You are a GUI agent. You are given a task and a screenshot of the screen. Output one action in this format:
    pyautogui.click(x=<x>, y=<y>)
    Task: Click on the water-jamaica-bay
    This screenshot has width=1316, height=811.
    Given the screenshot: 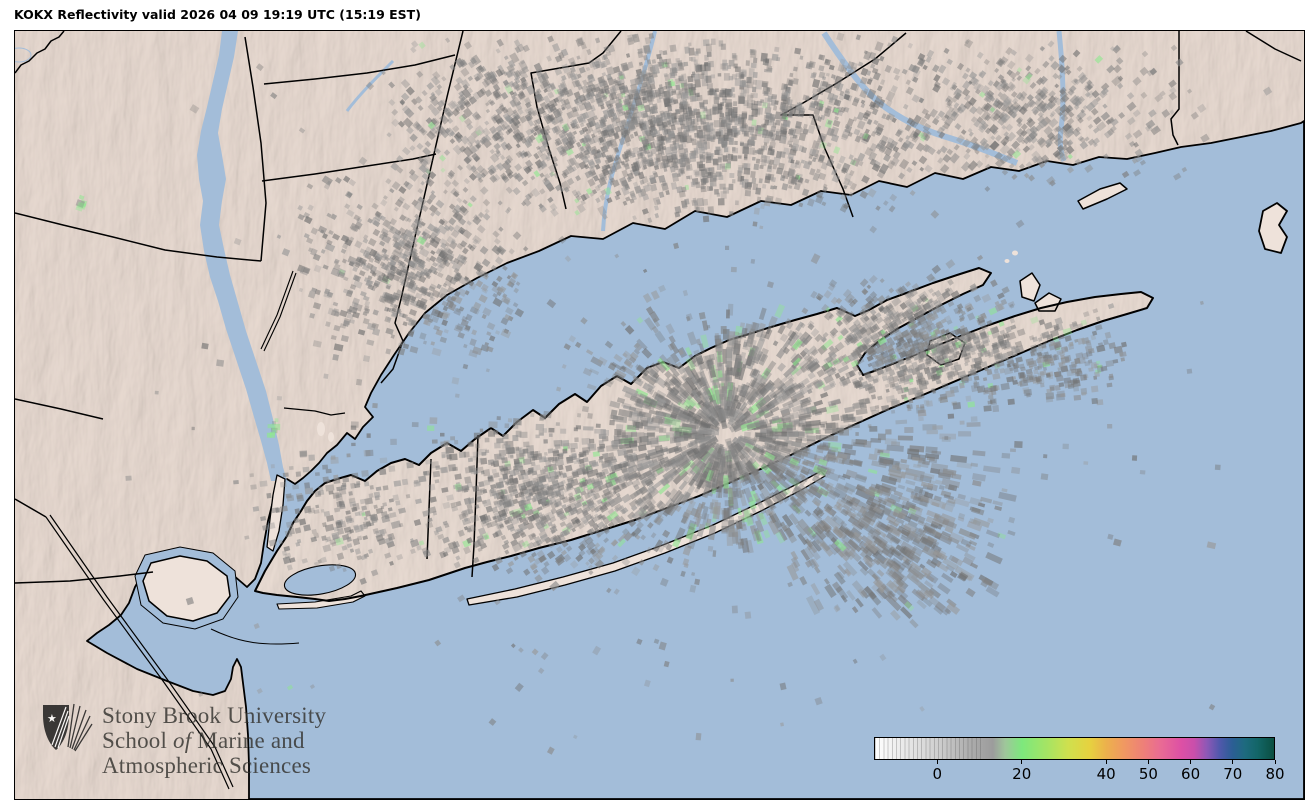 What is the action you would take?
    pyautogui.click(x=320, y=580)
    